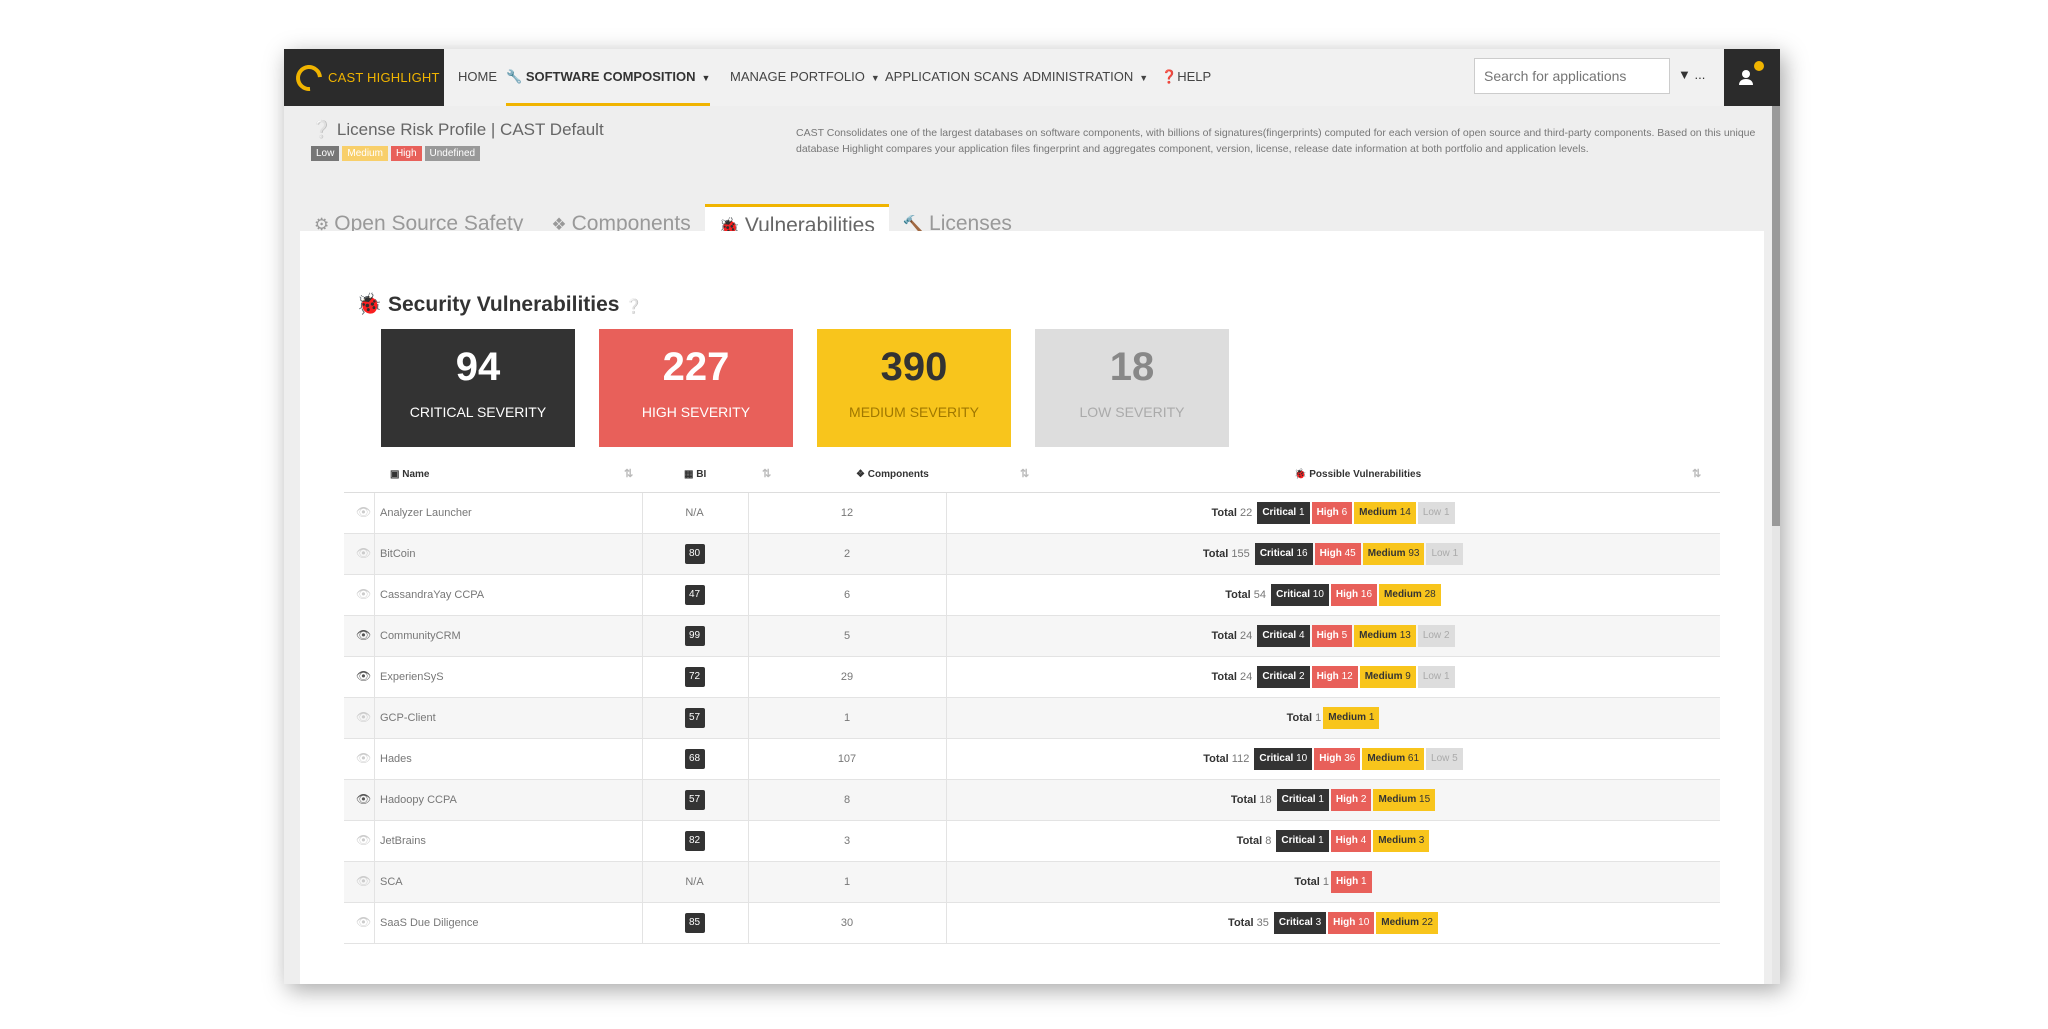  I want to click on medium-badge: Medium 15, so click(1404, 800).